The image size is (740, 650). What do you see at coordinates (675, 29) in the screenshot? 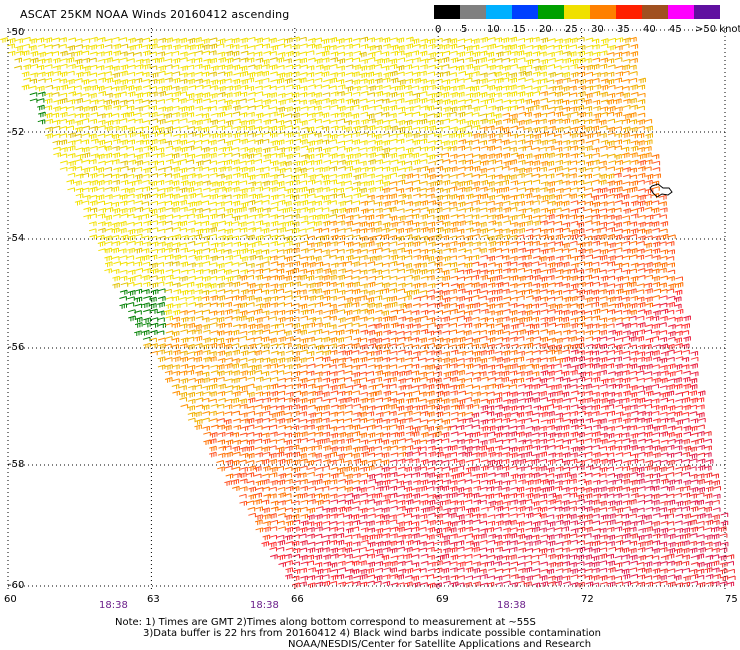
I see `colorbar-label: 45` at bounding box center [675, 29].